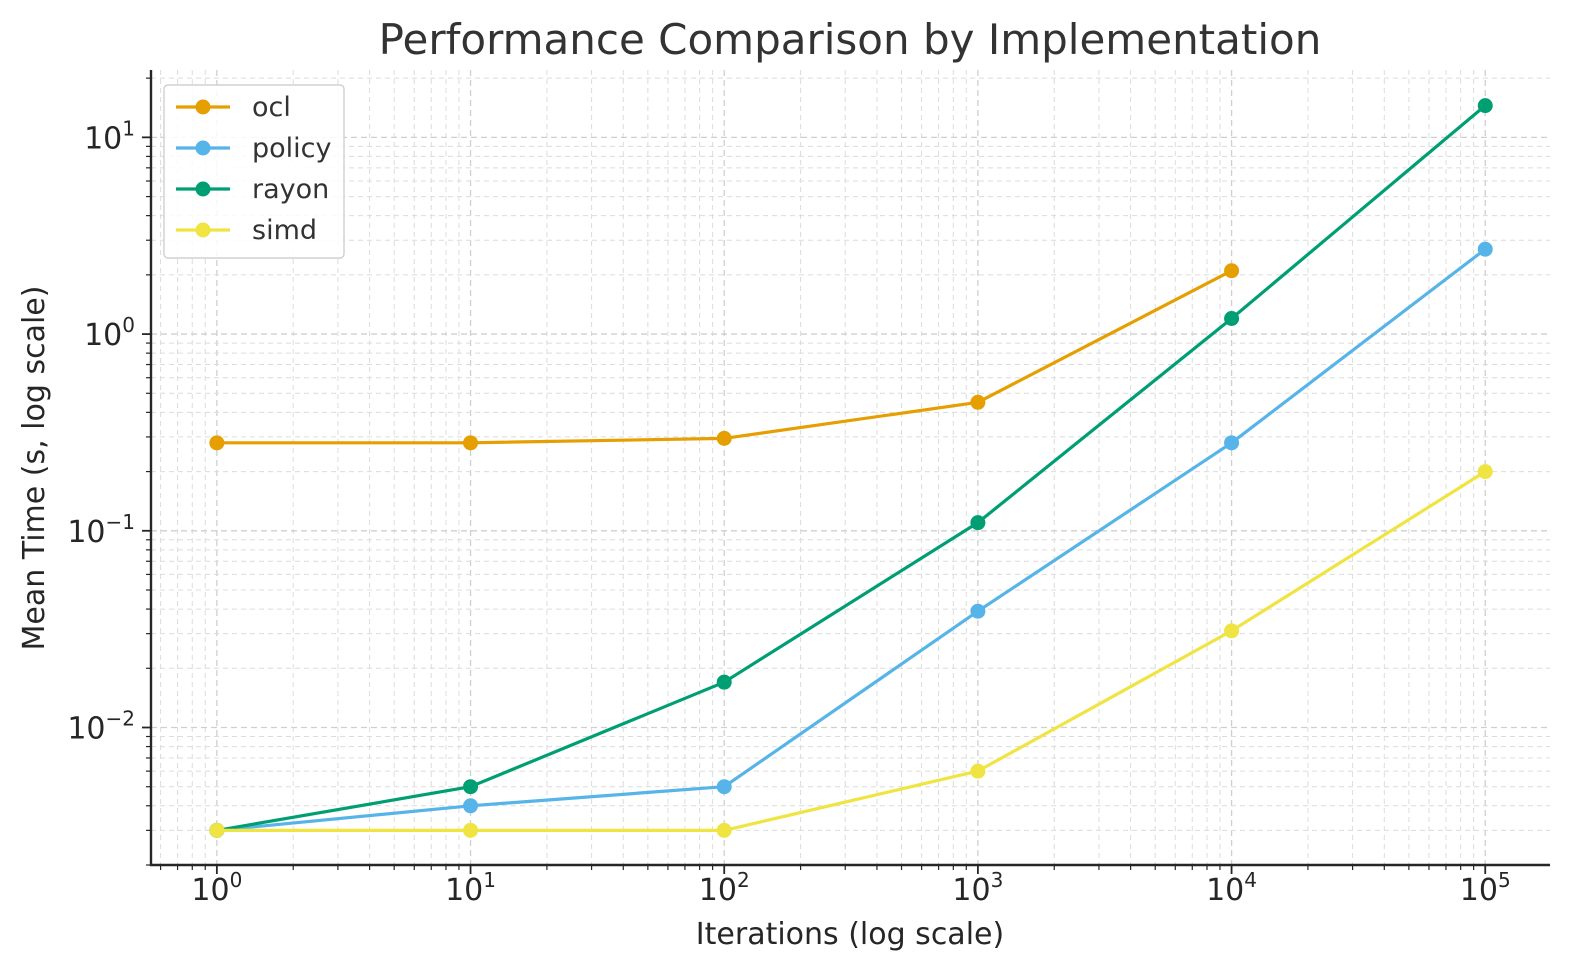 Image resolution: width=1580 pixels, height=980 pixels. I want to click on series-ocl, so click(724, 357).